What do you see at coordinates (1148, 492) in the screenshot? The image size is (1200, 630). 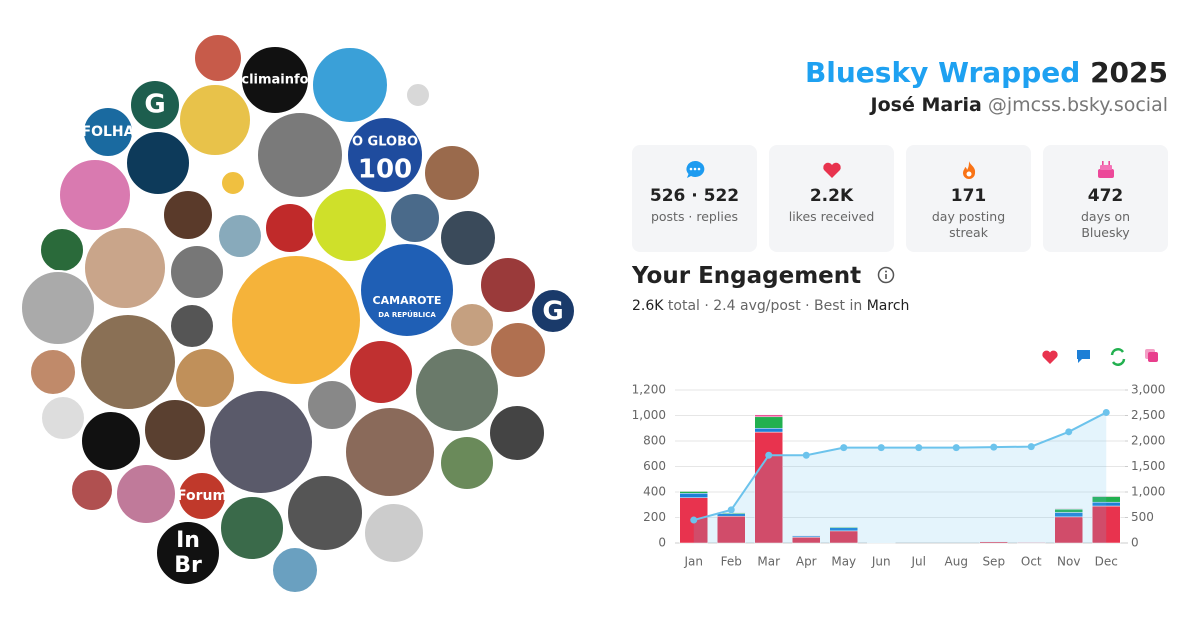 I see `y2-tick-label: 1,000` at bounding box center [1148, 492].